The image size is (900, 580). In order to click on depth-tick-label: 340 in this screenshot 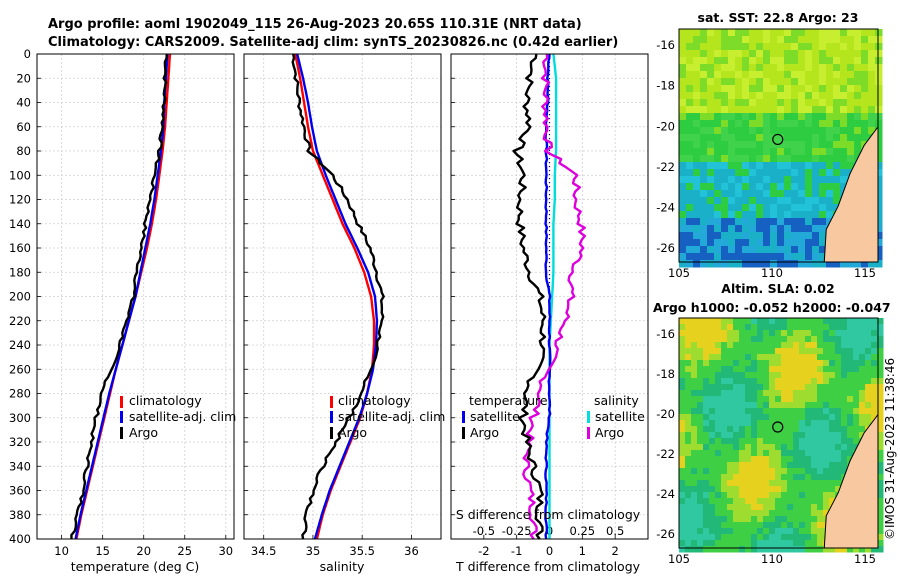, I will do `click(20, 466)`.